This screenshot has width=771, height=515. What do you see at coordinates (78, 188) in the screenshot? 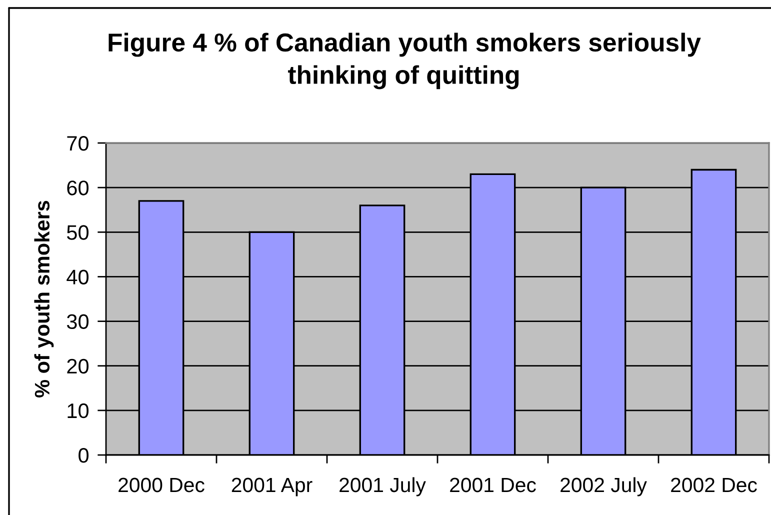
I see `y-tick-label: 60` at bounding box center [78, 188].